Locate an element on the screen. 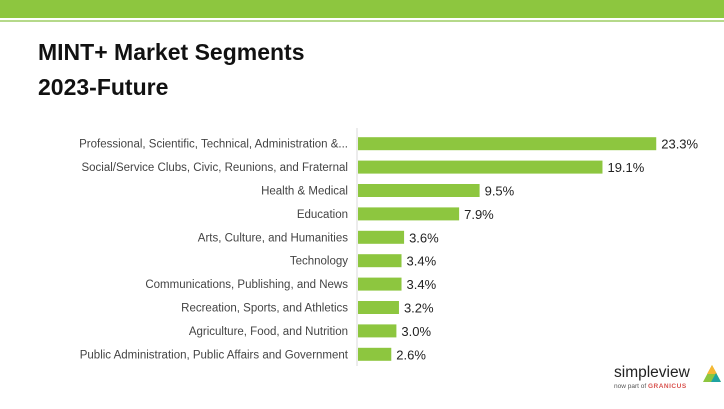  value-label-8: 3.2% is located at coordinates (419, 308).